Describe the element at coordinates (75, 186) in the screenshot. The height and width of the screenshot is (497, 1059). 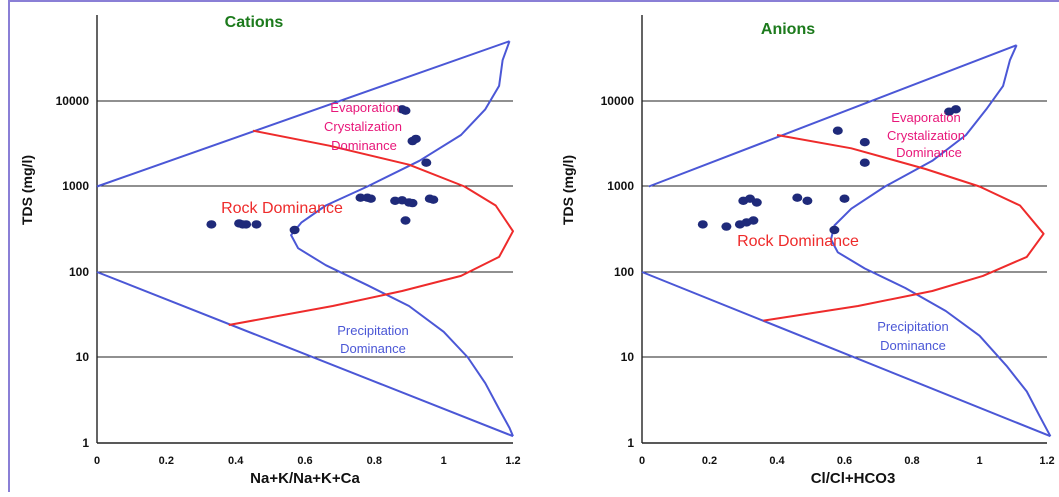
I see `cations-y-tick-label: 1000` at that location.